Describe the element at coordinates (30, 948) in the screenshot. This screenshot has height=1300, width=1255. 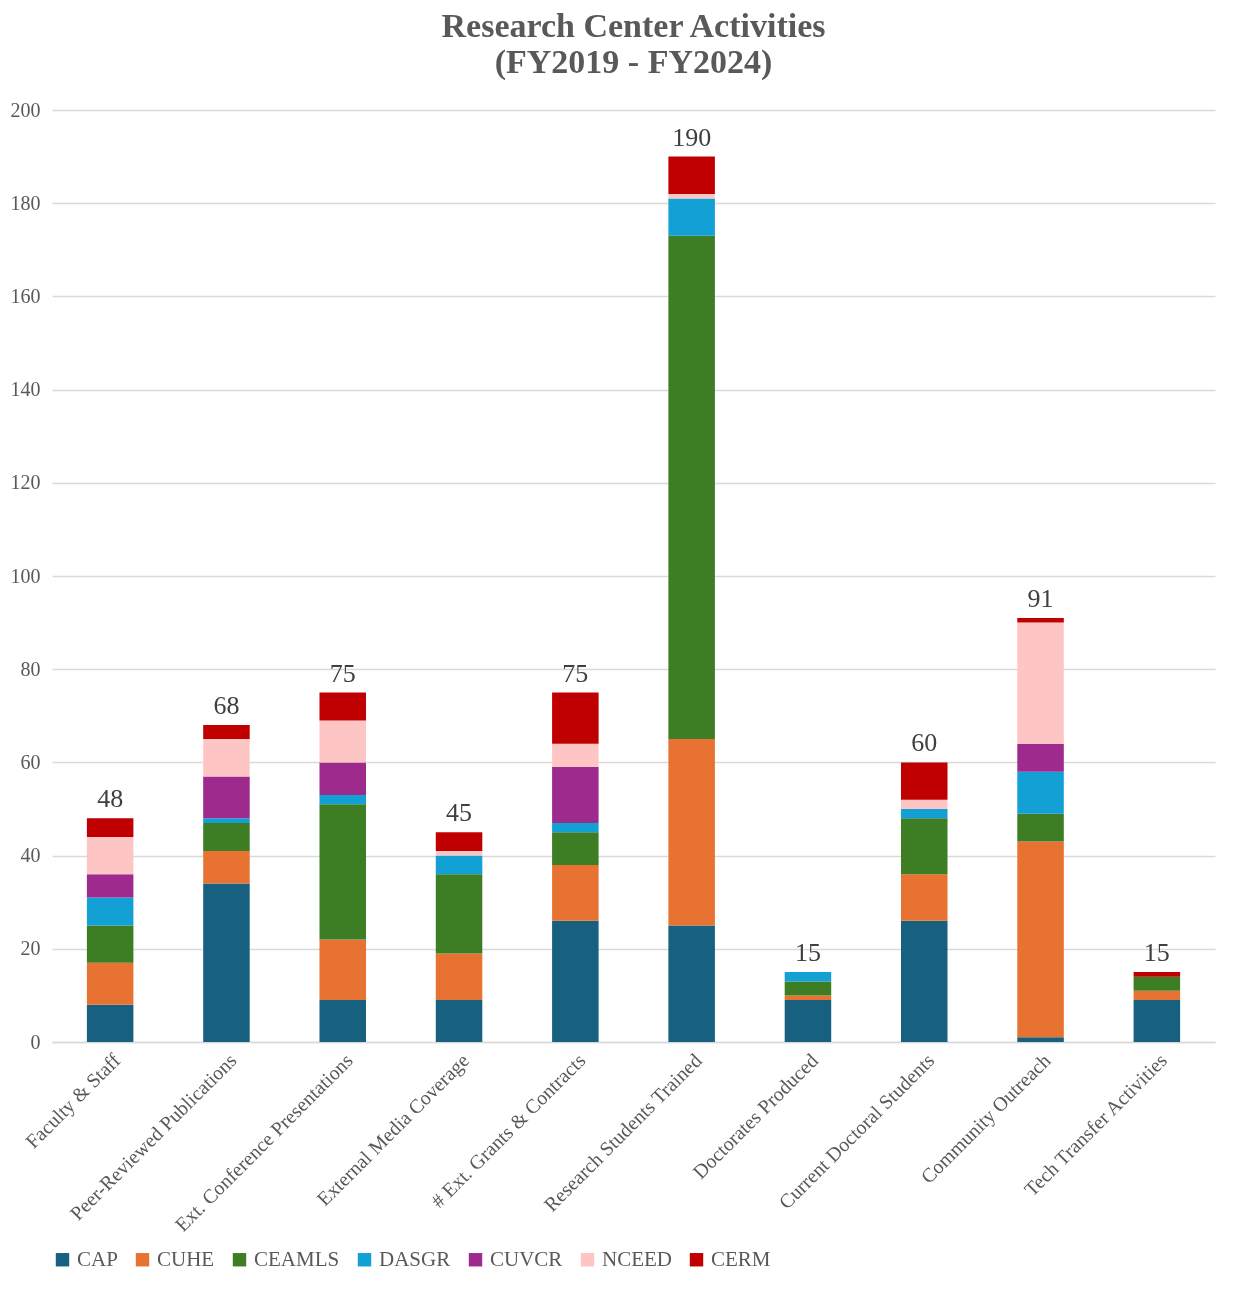
I see `y-tick-label: 20` at that location.